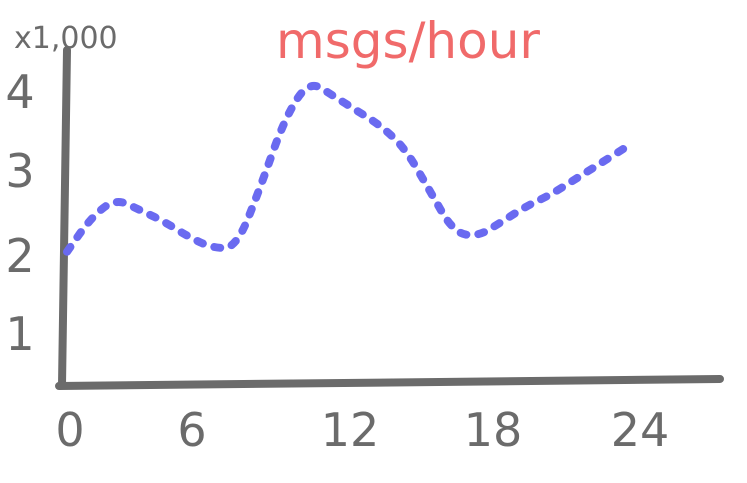  I want to click on x-tick-labels: 0 6 12 18 24, so click(362, 430).